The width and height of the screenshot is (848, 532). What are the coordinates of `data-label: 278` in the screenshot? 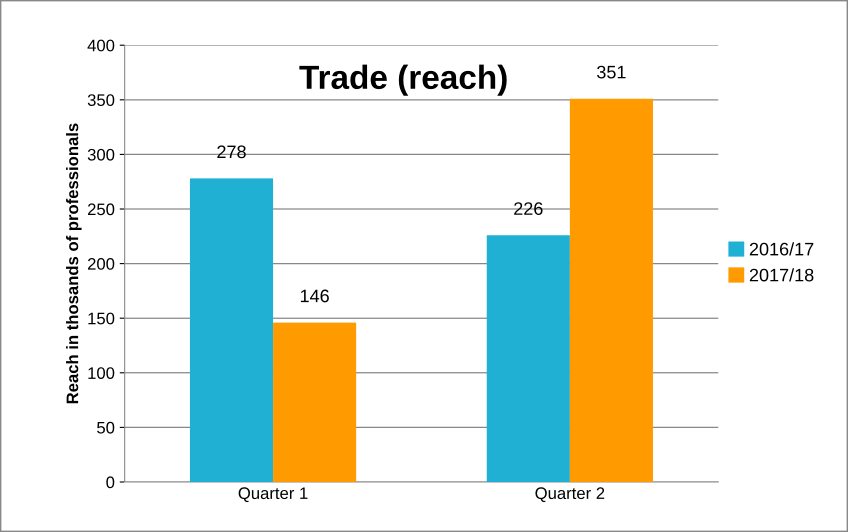 It's located at (231, 151).